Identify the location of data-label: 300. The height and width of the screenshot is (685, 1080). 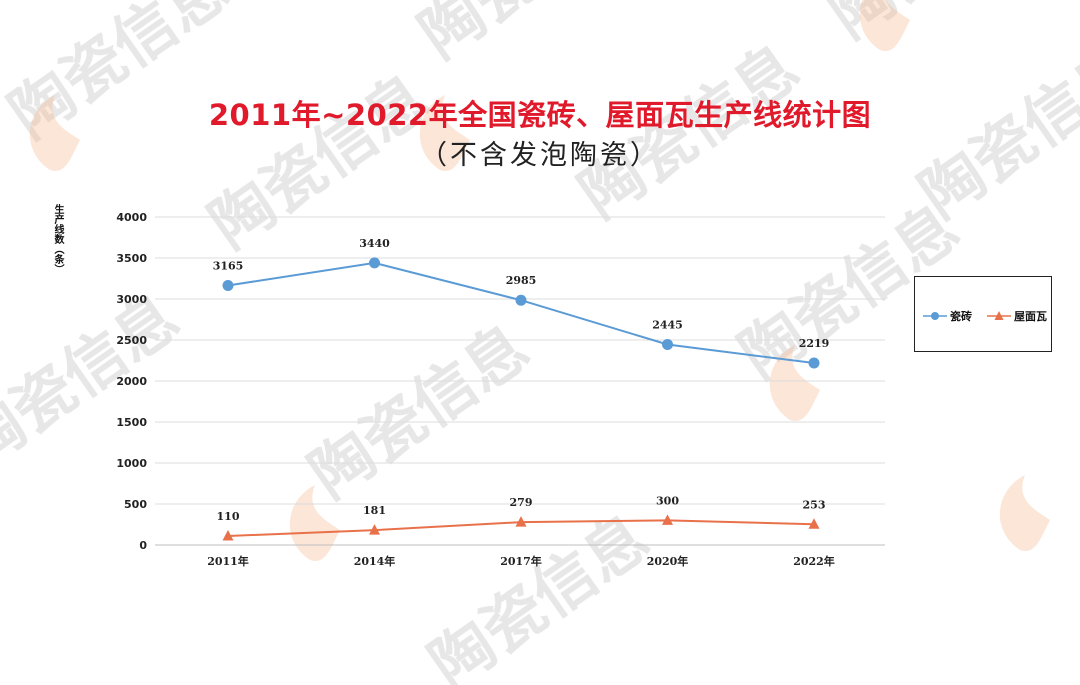
(667, 500).